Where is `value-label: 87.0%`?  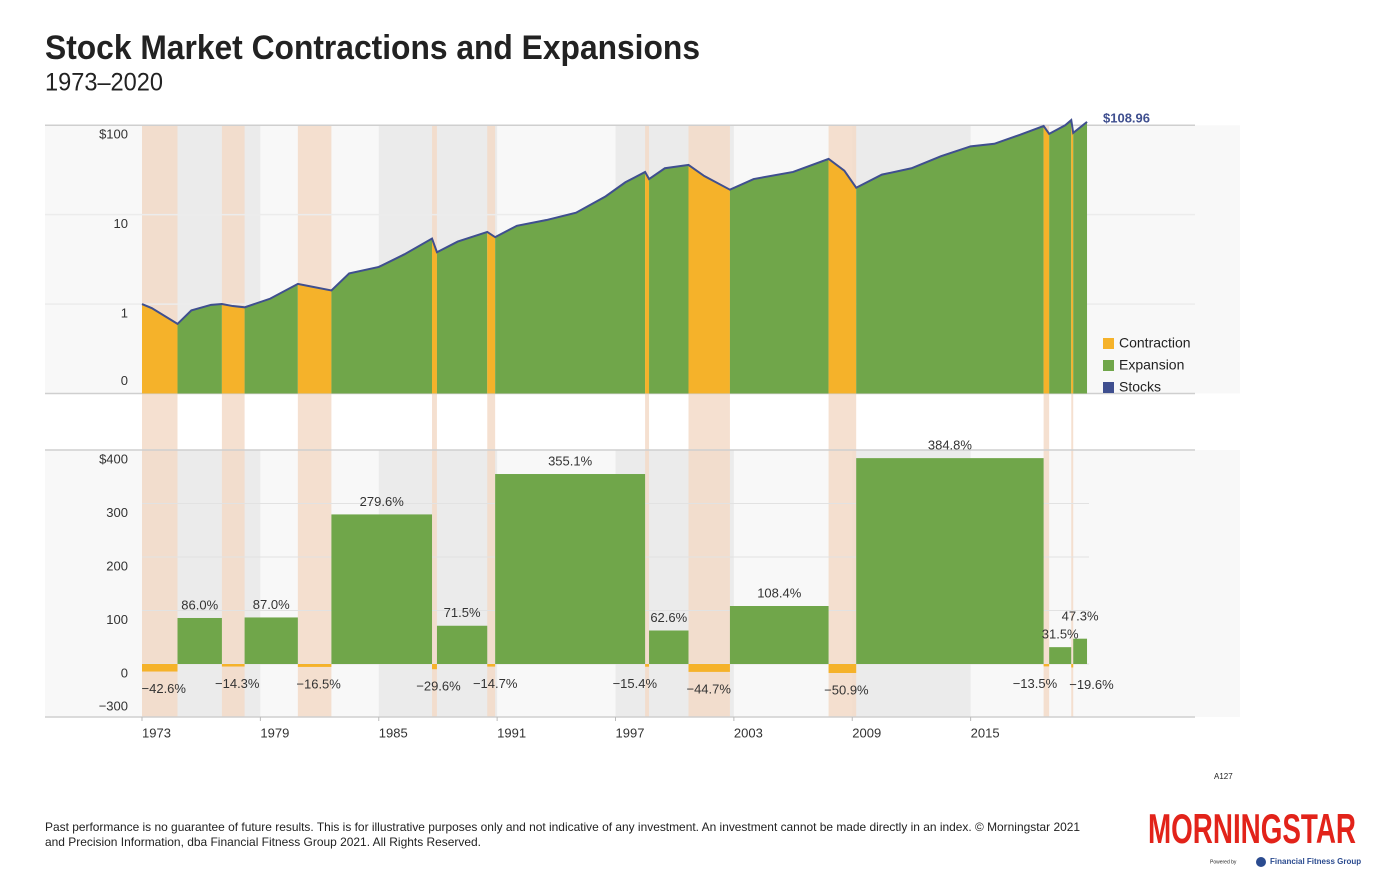 value-label: 87.0% is located at coordinates (271, 604).